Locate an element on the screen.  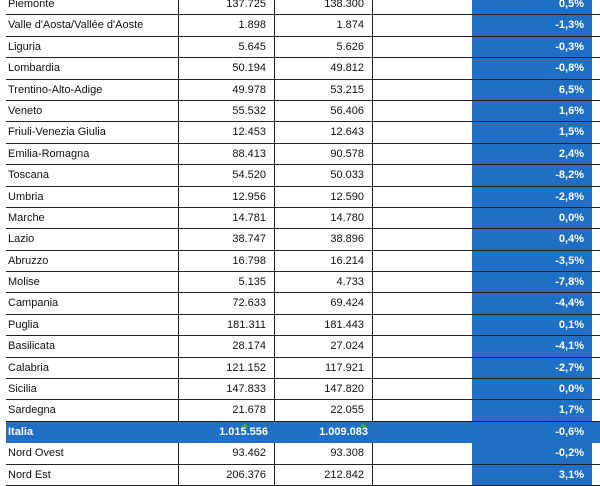
table-row: Veneto 55.532 56.406 1,6% is located at coordinates (303, 111).